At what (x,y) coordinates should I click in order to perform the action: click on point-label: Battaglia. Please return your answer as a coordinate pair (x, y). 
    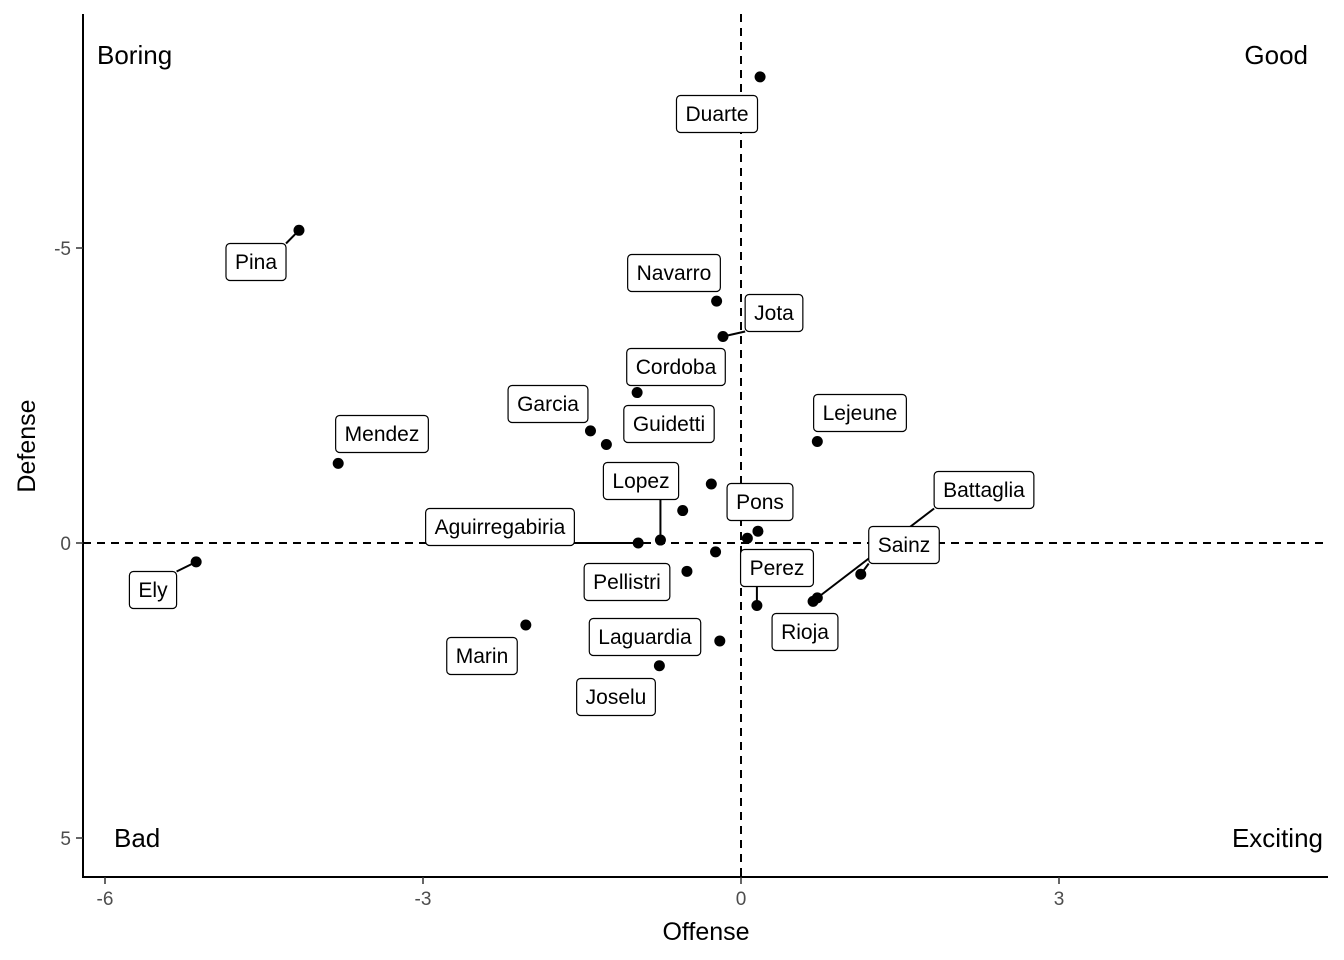
    Looking at the image, I should click on (984, 490).